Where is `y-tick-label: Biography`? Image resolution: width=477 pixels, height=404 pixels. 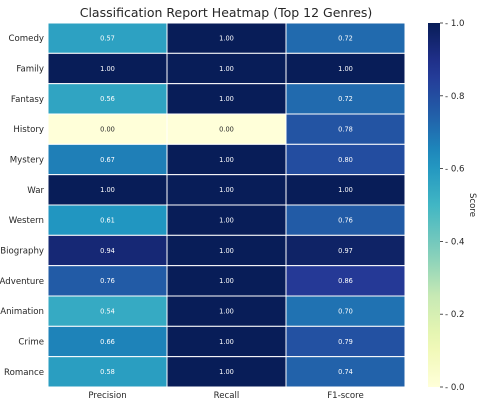
y-tick-label: Biography is located at coordinates (22, 252).